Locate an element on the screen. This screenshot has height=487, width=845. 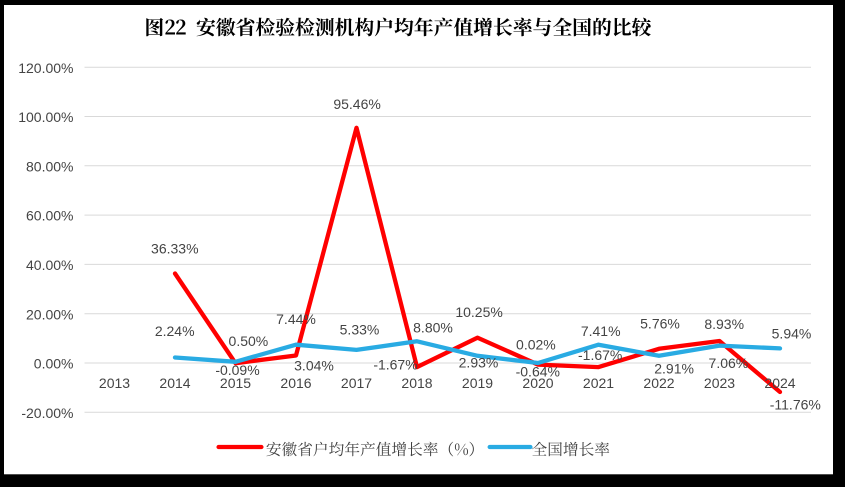
svg-text: 2018 is located at coordinates (416, 383).